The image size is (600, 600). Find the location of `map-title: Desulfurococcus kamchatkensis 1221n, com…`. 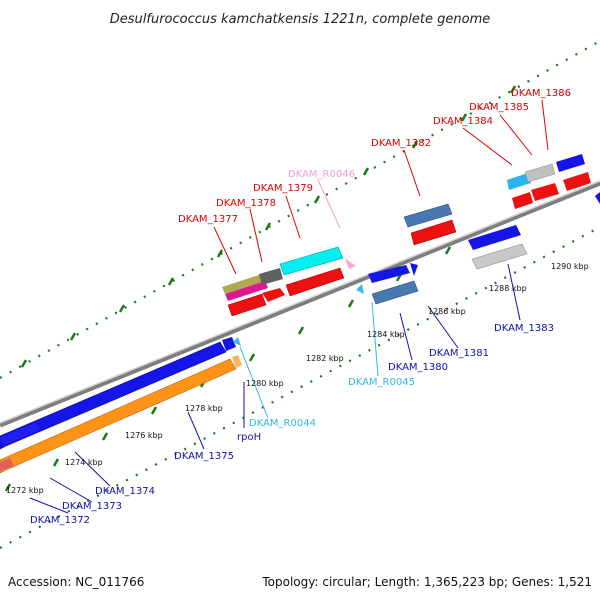

map-title: Desulfurococcus kamchatkensis 1221n, com… is located at coordinates (300, 19).